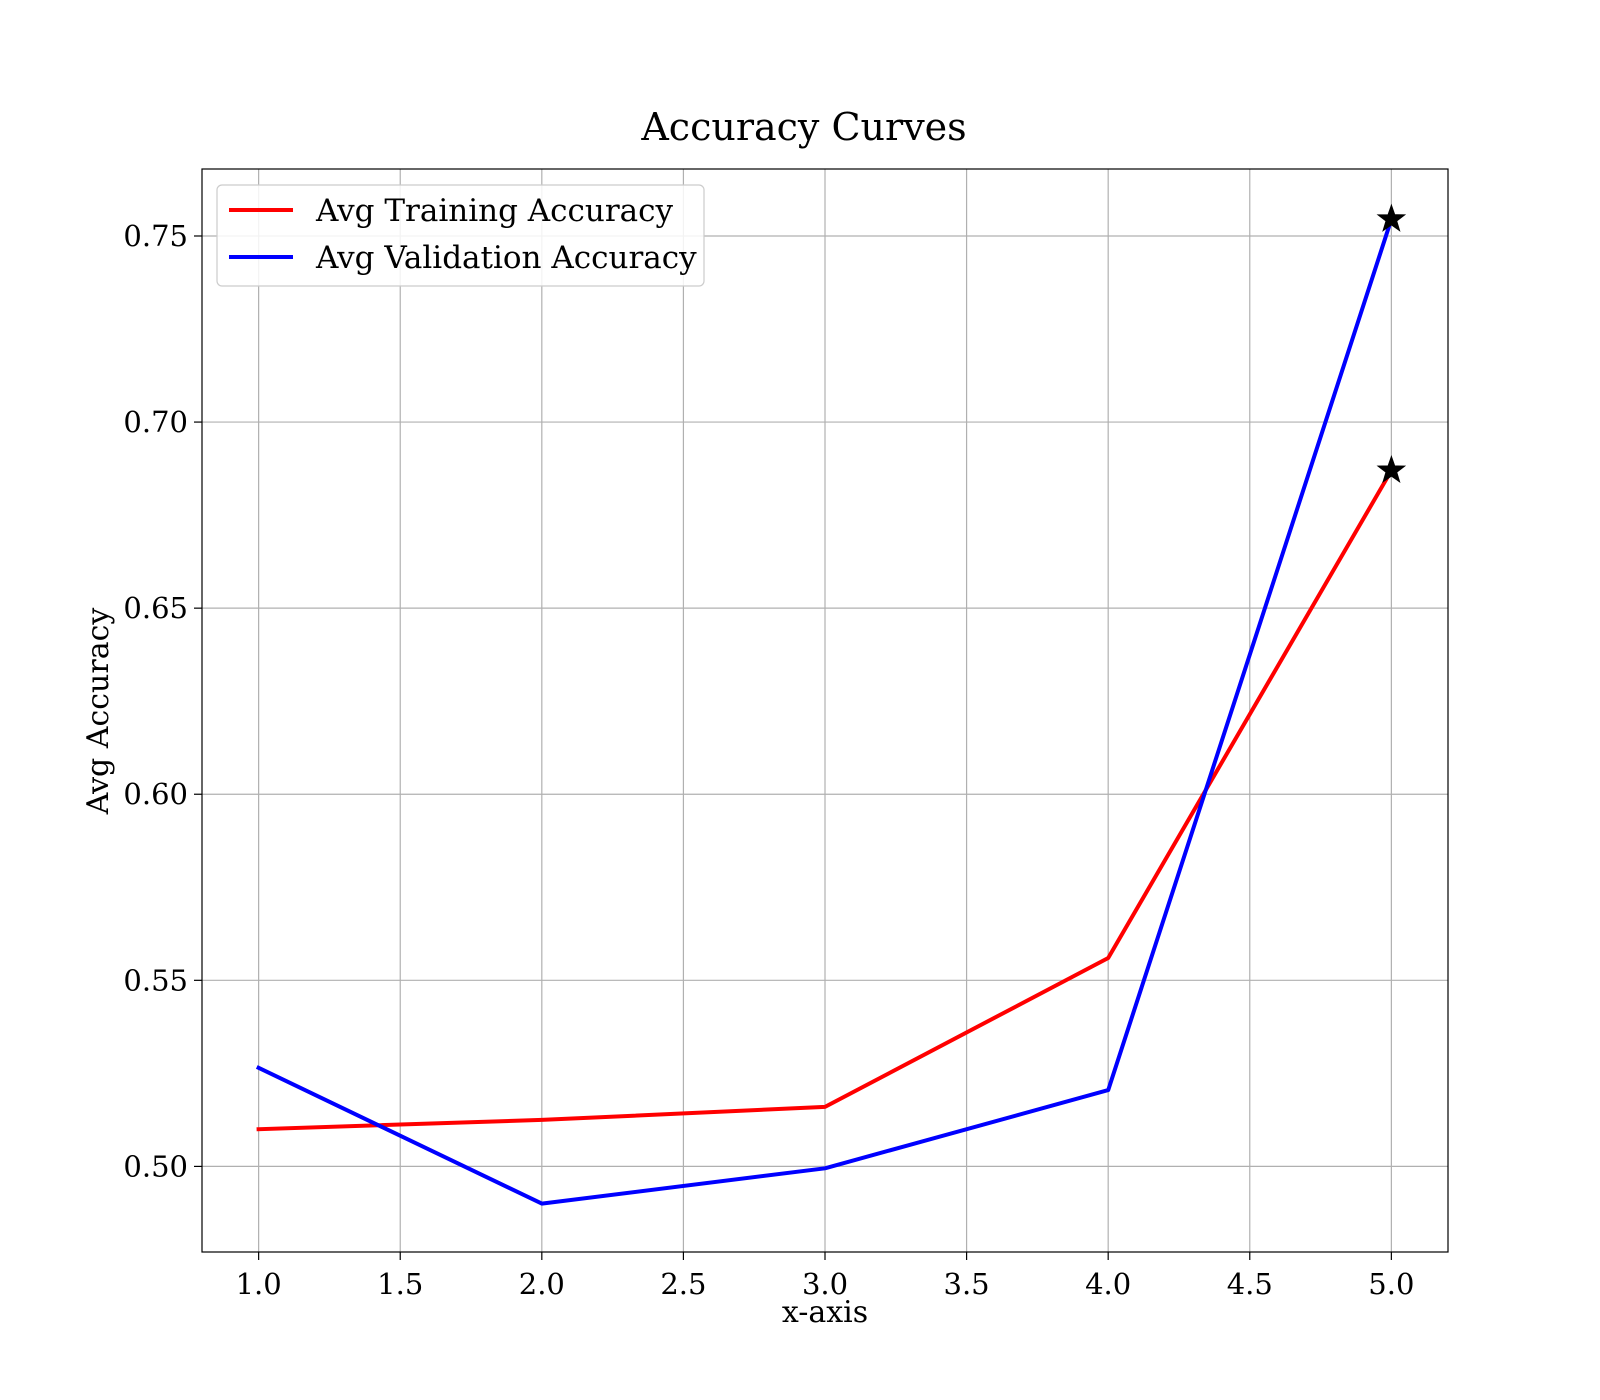  Describe the element at coordinates (155, 236) in the screenshot. I see `y-tick-label: 0.75` at that location.